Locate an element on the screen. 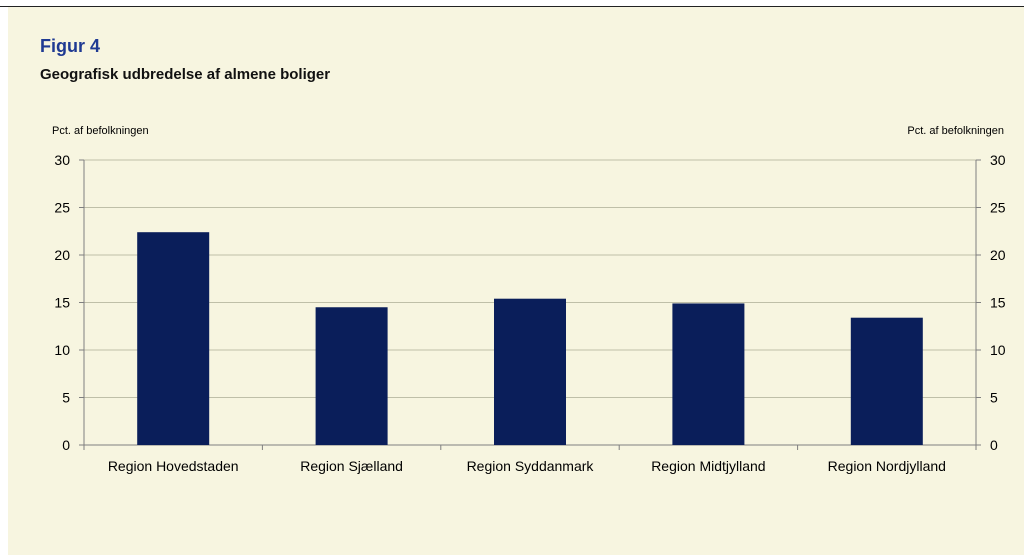 Image resolution: width=1024 pixels, height=555 pixels. figure-title: Geografisk udbredelse af almene boliger is located at coordinates (185, 74).